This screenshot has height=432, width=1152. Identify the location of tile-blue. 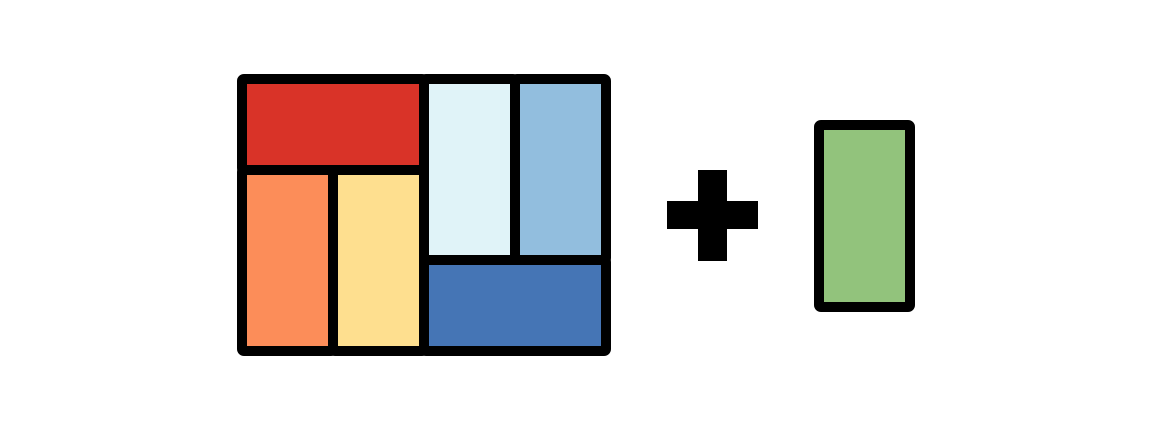
(515, 305).